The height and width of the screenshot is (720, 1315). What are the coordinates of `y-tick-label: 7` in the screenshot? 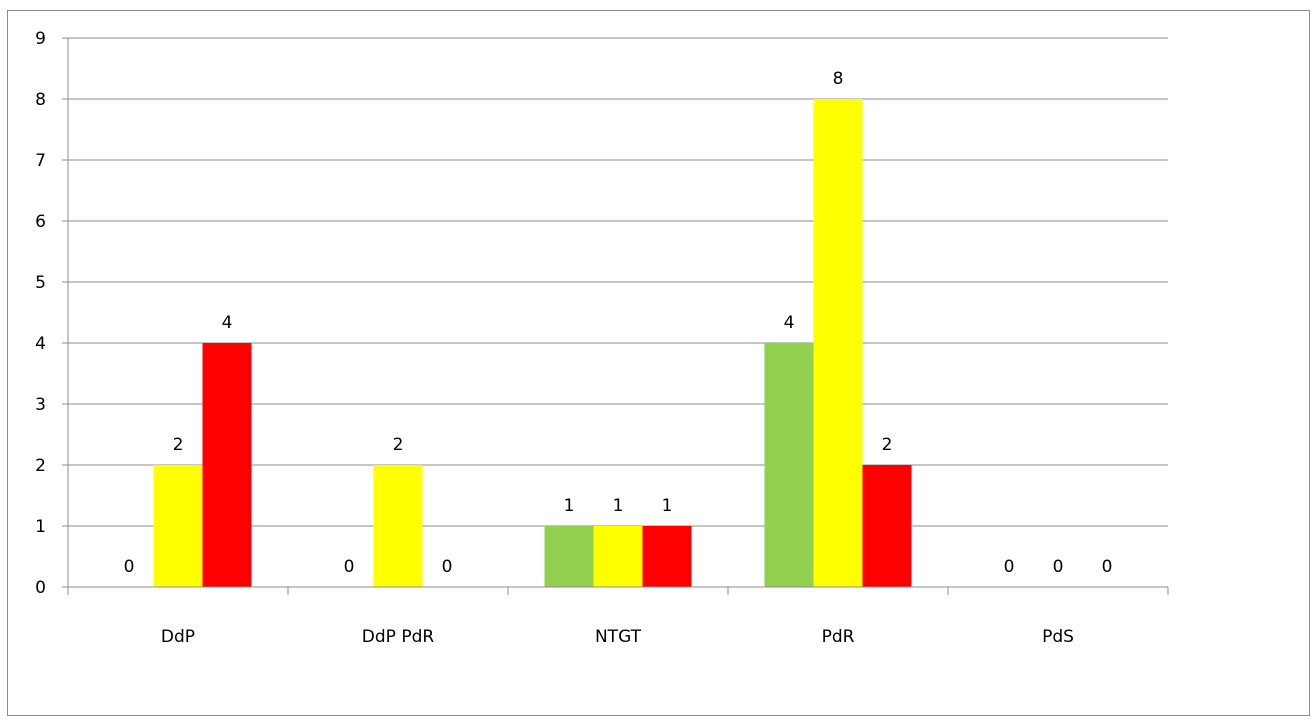 It's located at (40, 161).